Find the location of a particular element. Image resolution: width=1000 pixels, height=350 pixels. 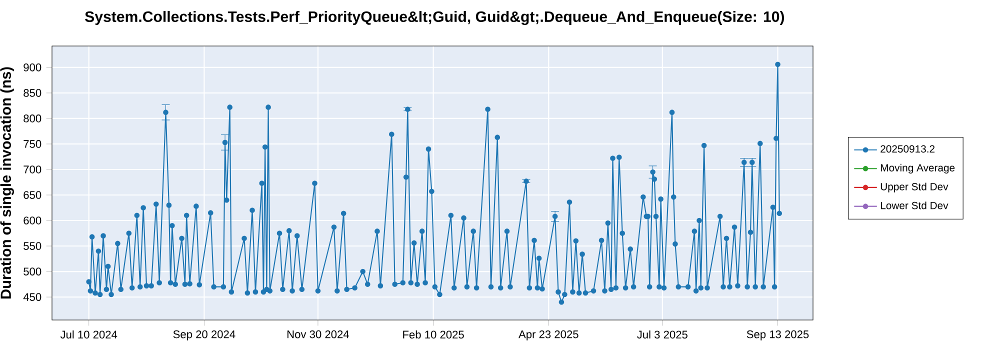

y-tick-label: 700 is located at coordinates (33, 170).